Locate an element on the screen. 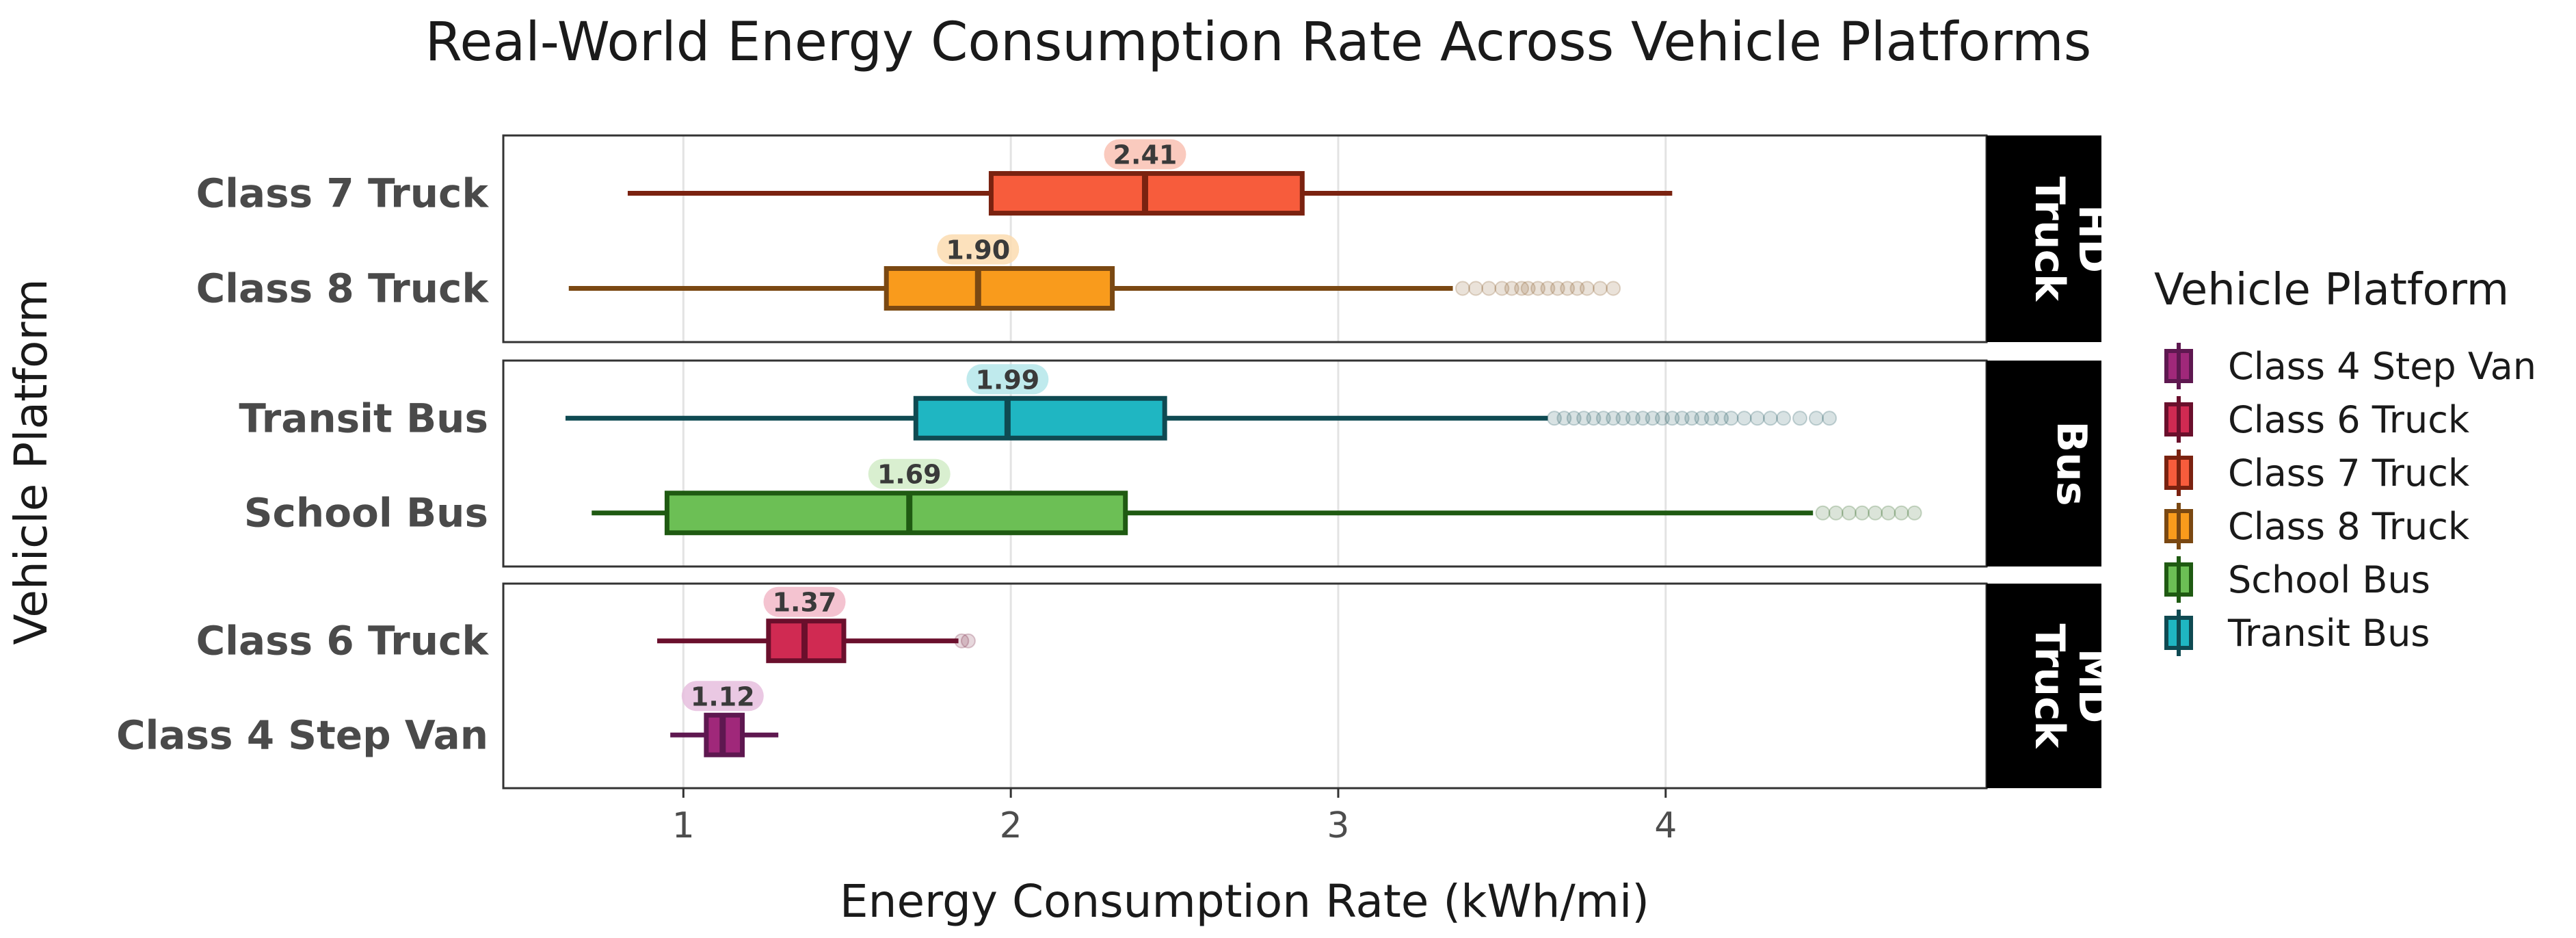 This screenshot has height=938, width=2576. legend-item-class-7-truck: Class 7 Truck is located at coordinates (2317, 473).